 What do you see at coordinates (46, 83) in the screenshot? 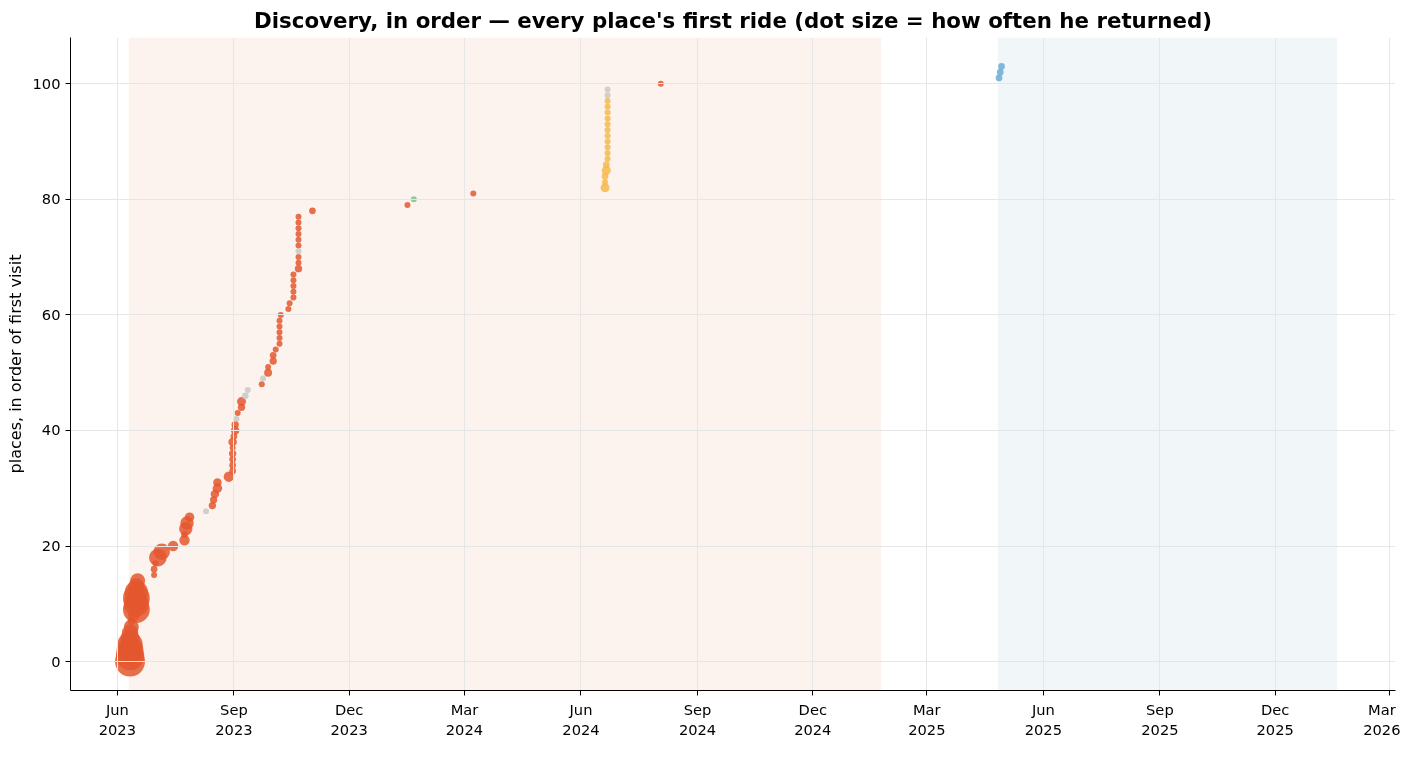
I see `y-tick-label: 100` at bounding box center [46, 83].